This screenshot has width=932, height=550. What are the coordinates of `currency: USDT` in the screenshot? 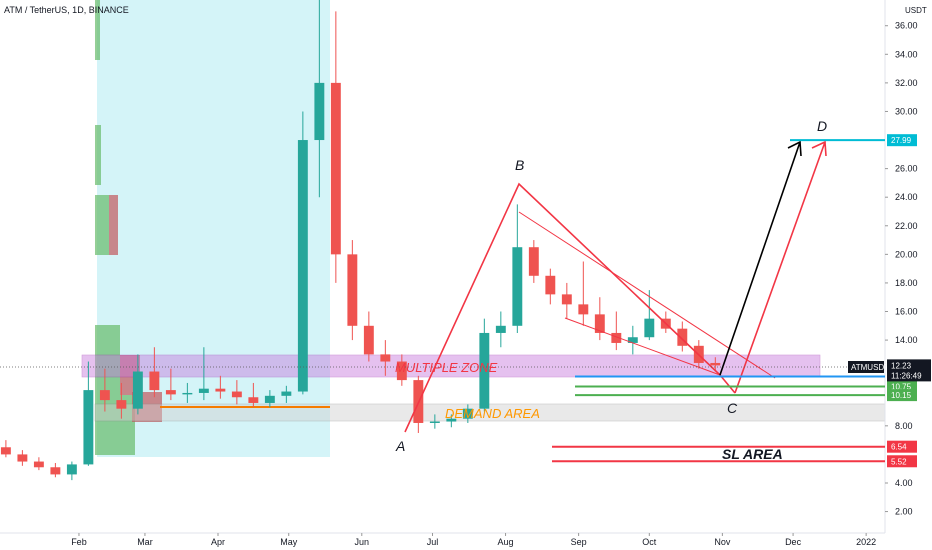 It's located at (916, 10).